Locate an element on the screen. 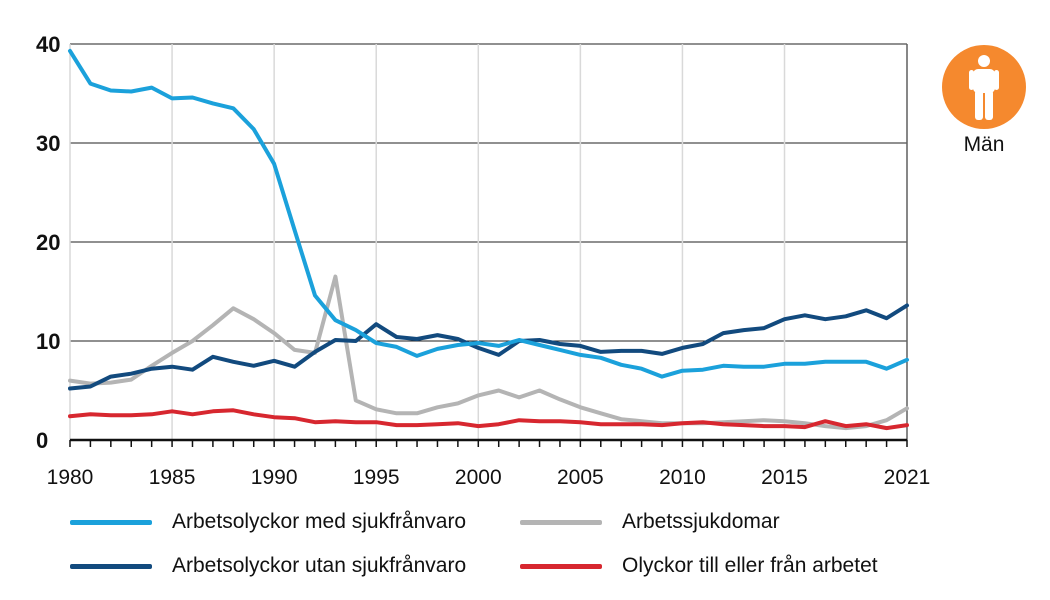 Image resolution: width=1050 pixels, height=600 pixels. y-tick-label: 20 is located at coordinates (48, 242).